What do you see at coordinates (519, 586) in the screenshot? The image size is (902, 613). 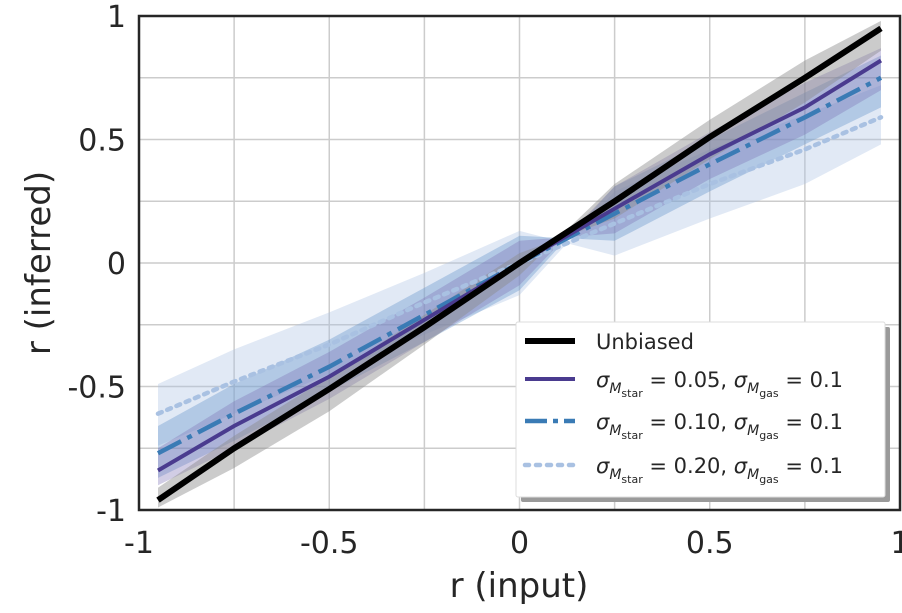 I see `x-axis-title: r (input)` at bounding box center [519, 586].